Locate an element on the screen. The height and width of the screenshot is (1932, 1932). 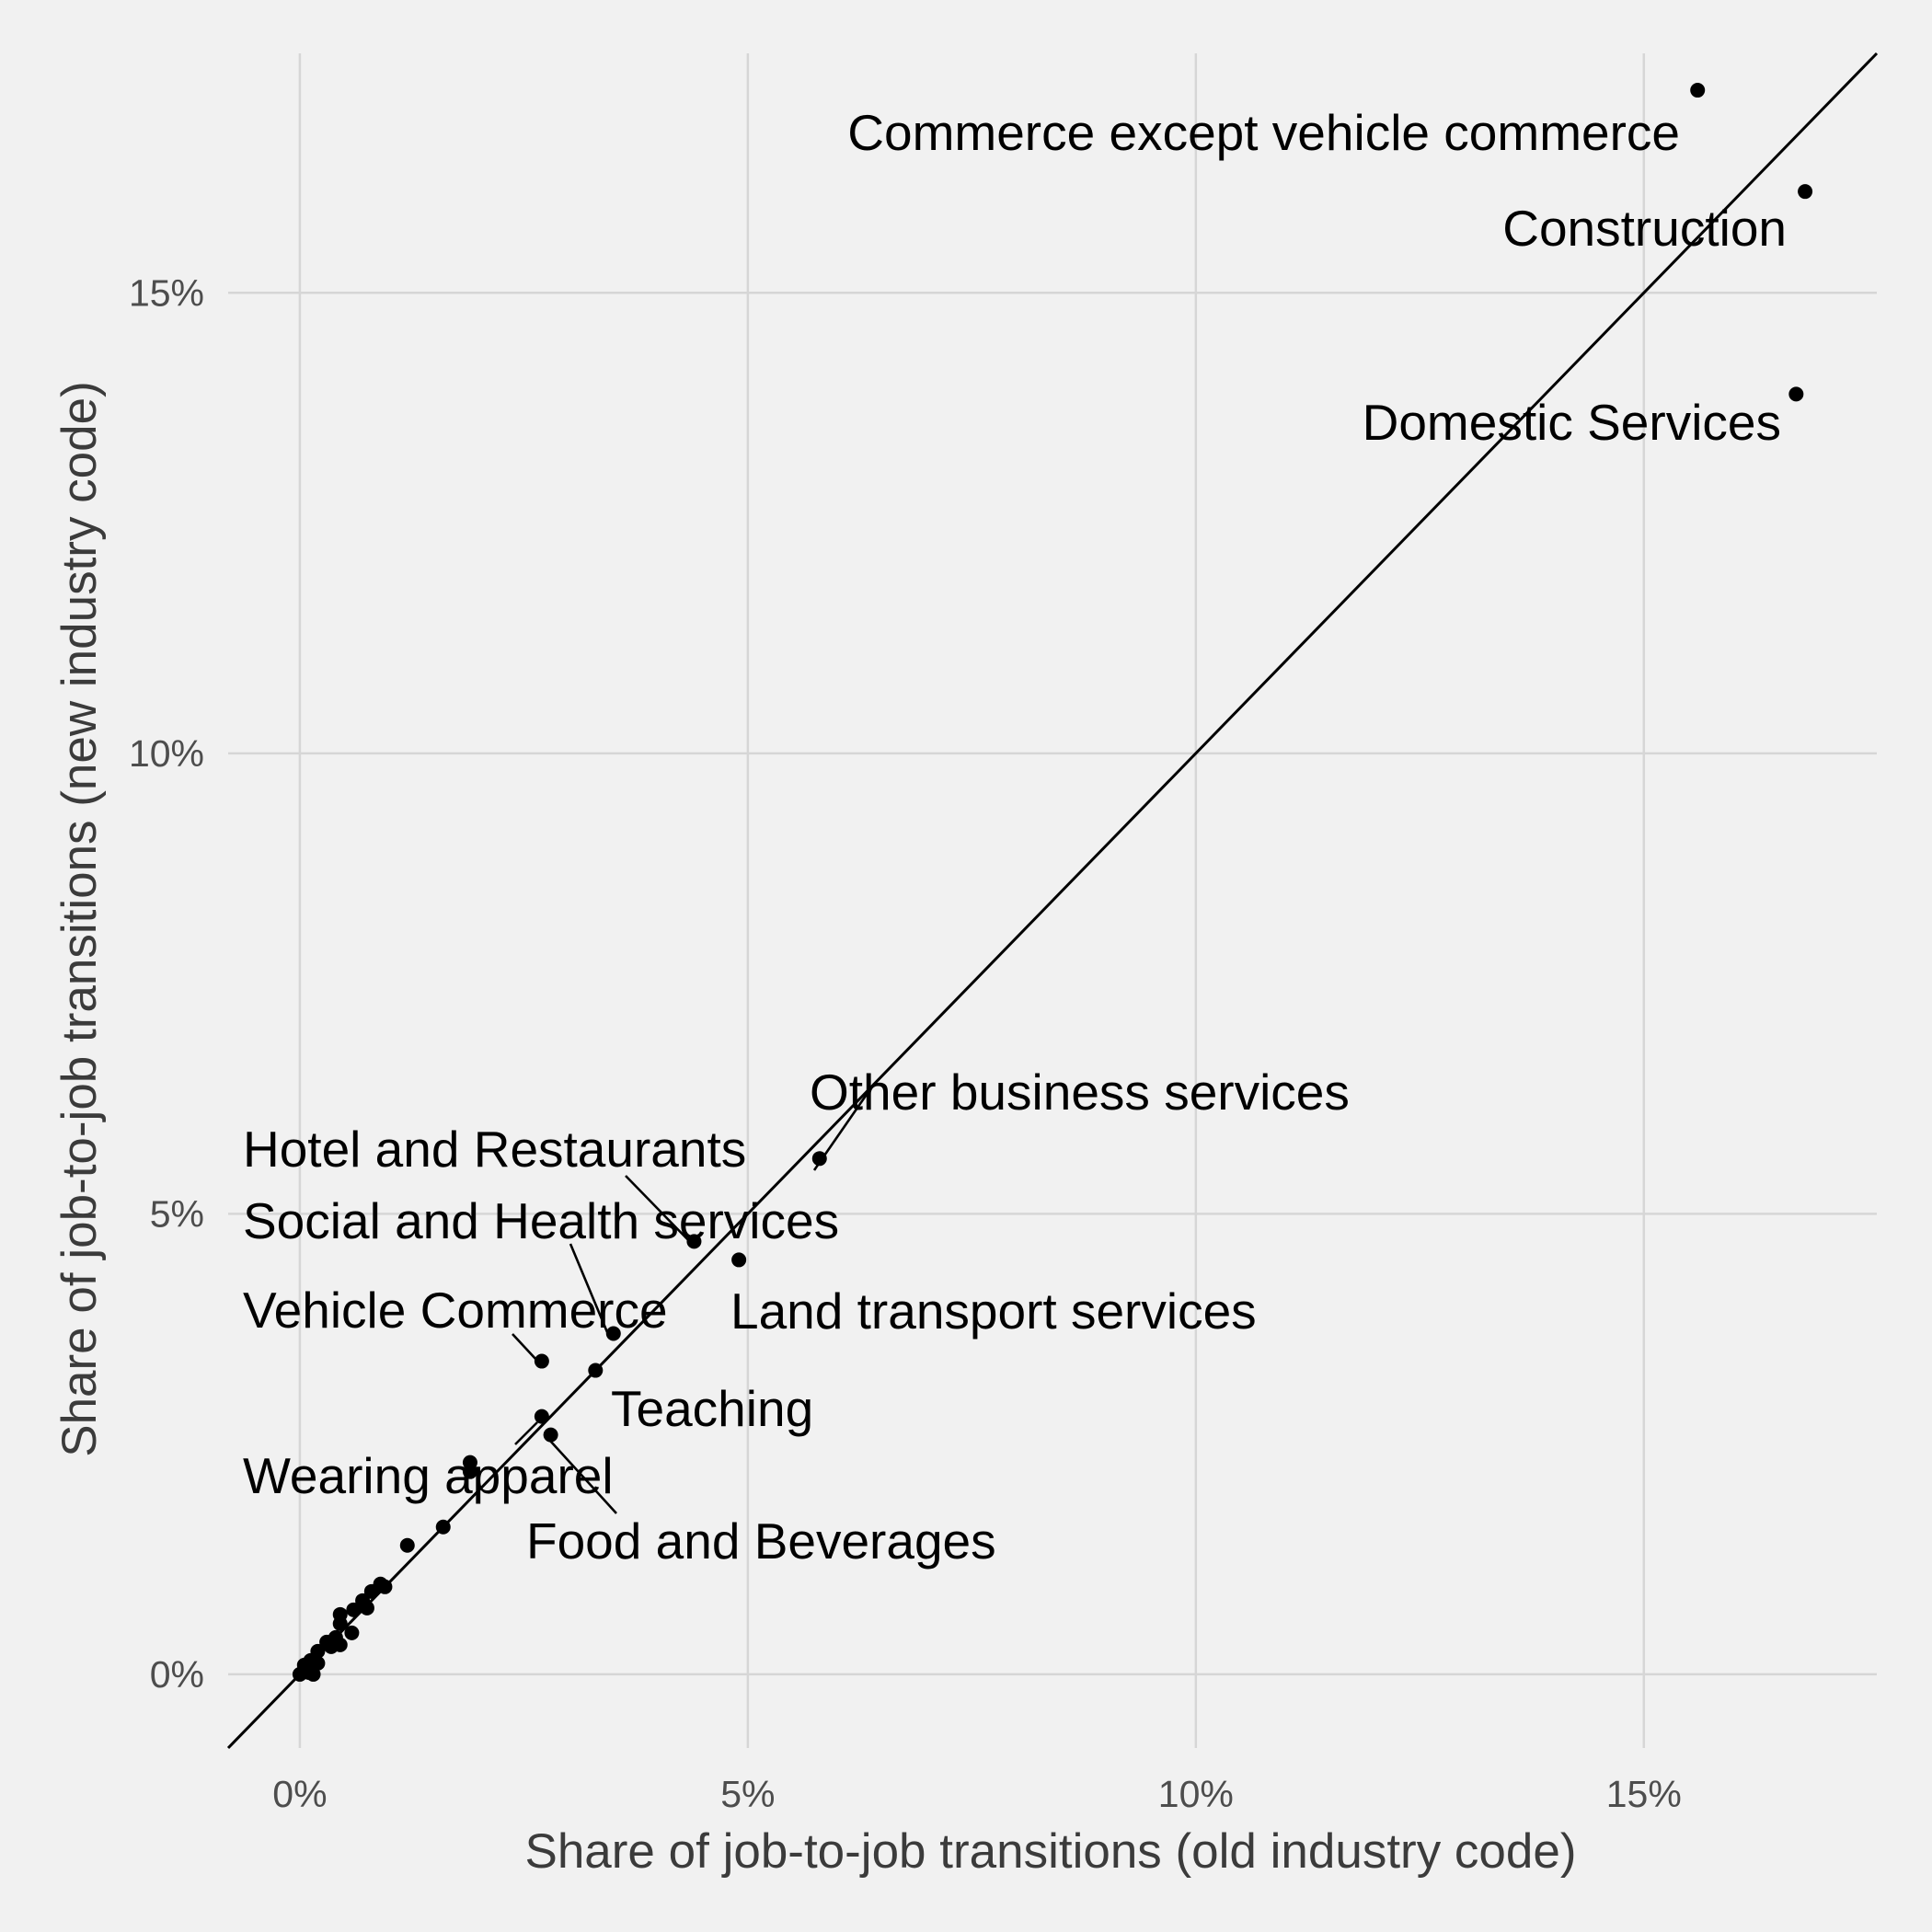
unlabeled-points is located at coordinates (384, 1568).